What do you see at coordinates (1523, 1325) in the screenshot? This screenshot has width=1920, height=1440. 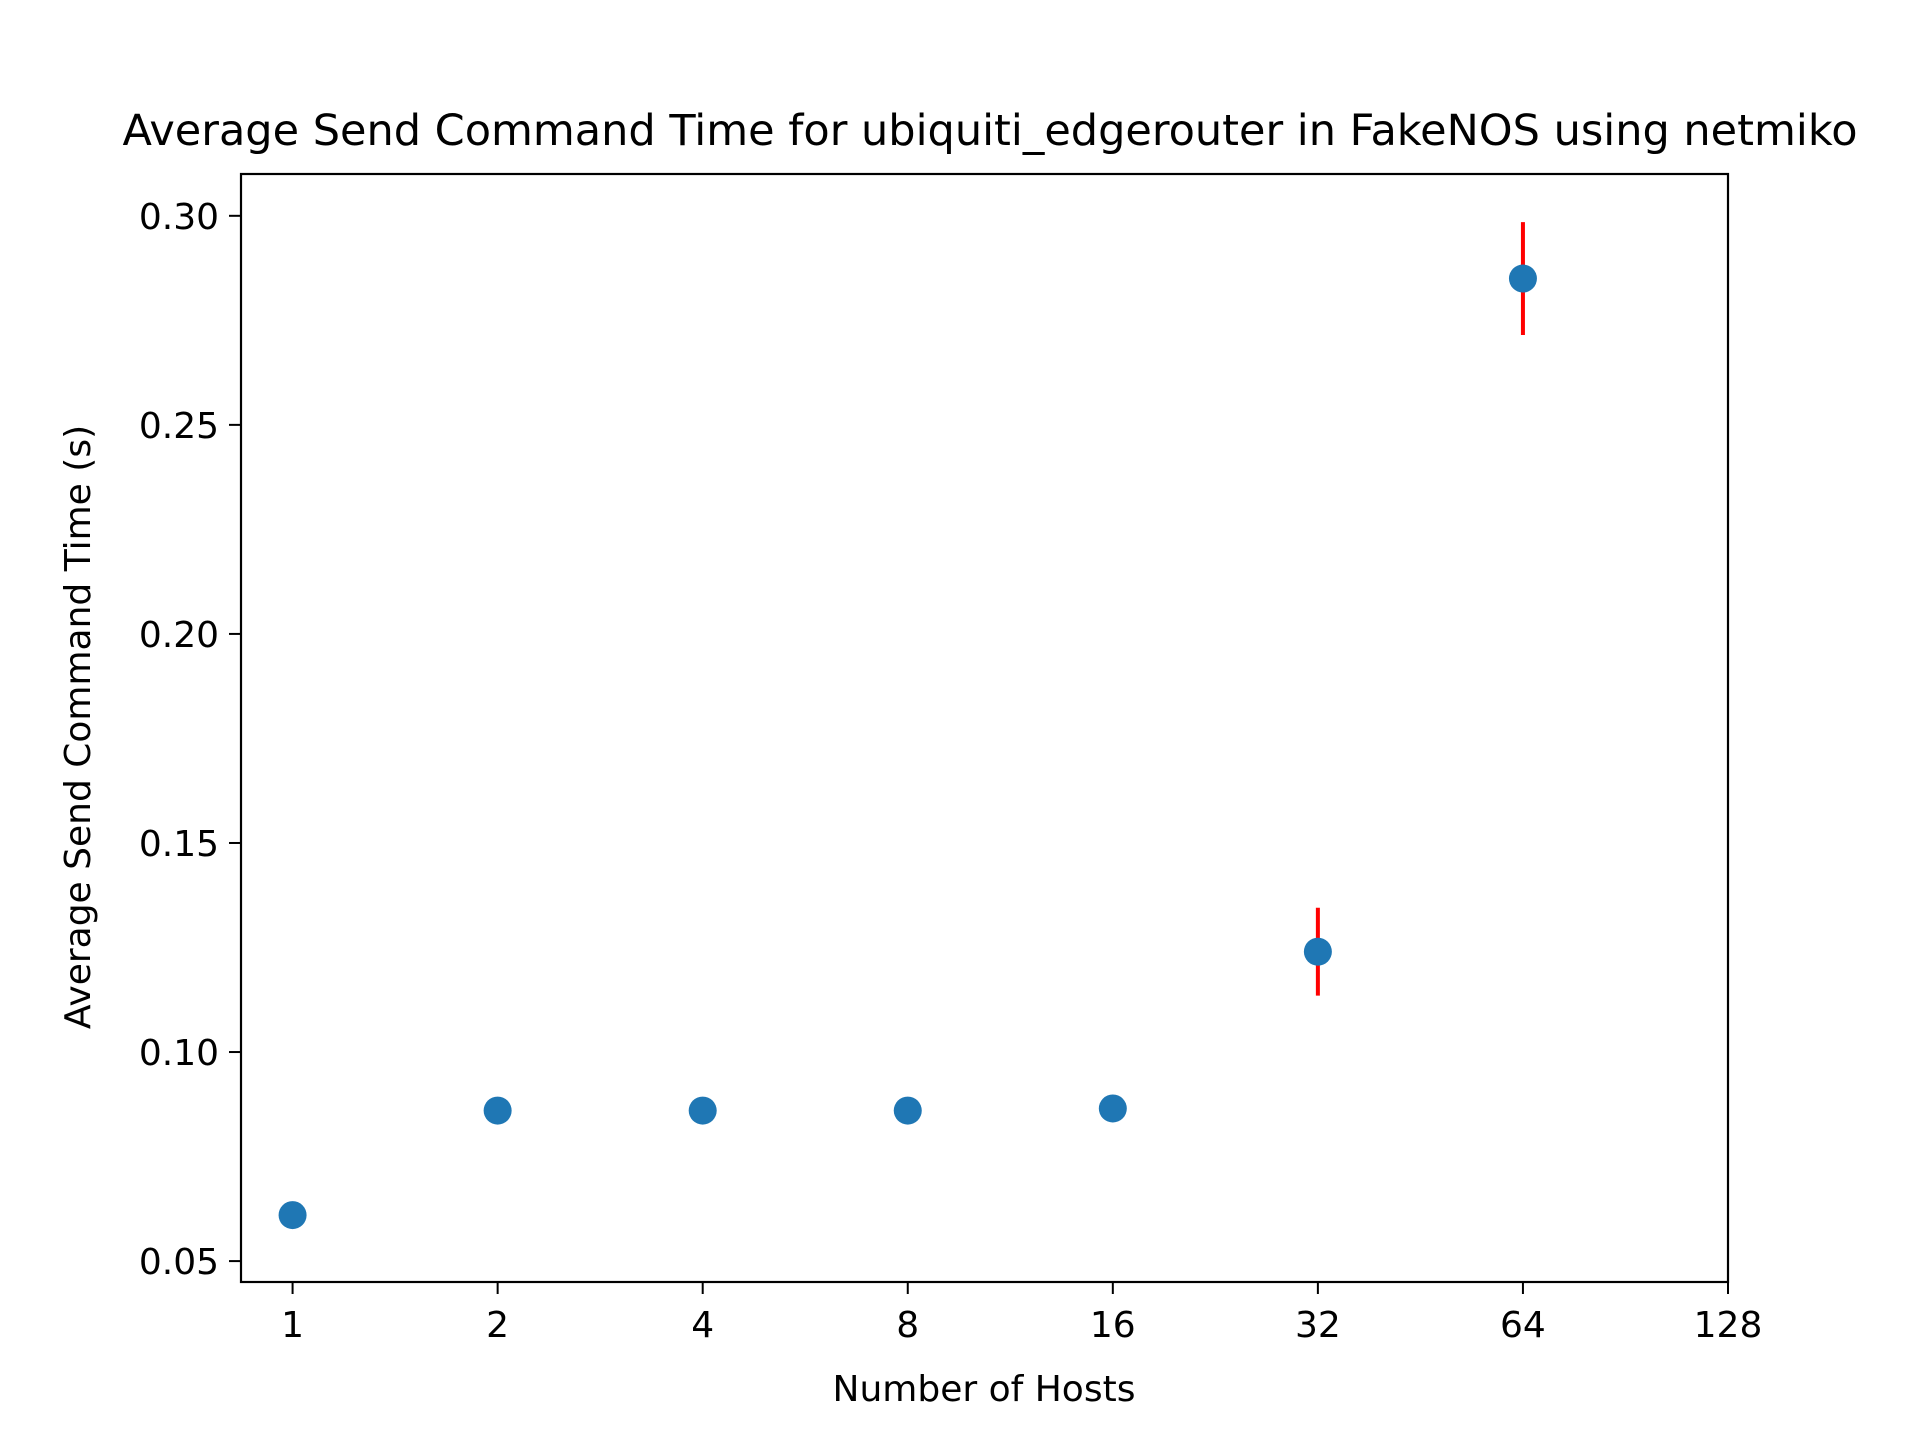 I see `x-tick-label: 64` at bounding box center [1523, 1325].